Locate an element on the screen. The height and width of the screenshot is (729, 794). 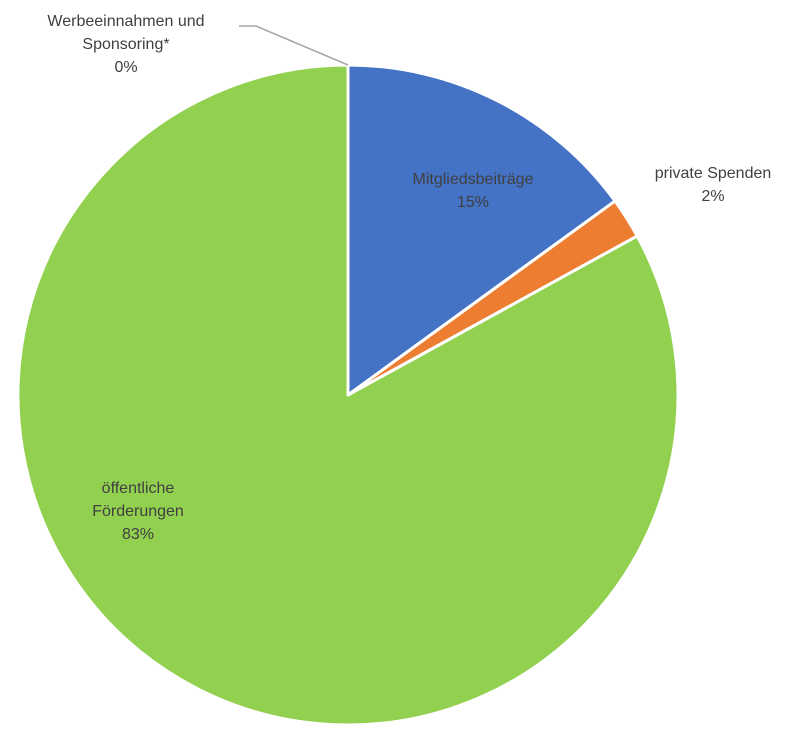
data-label-werbeeinnahmen-und-sponsoring: Werbeeinnahmen und Sponsoring* 0% is located at coordinates (125, 44).